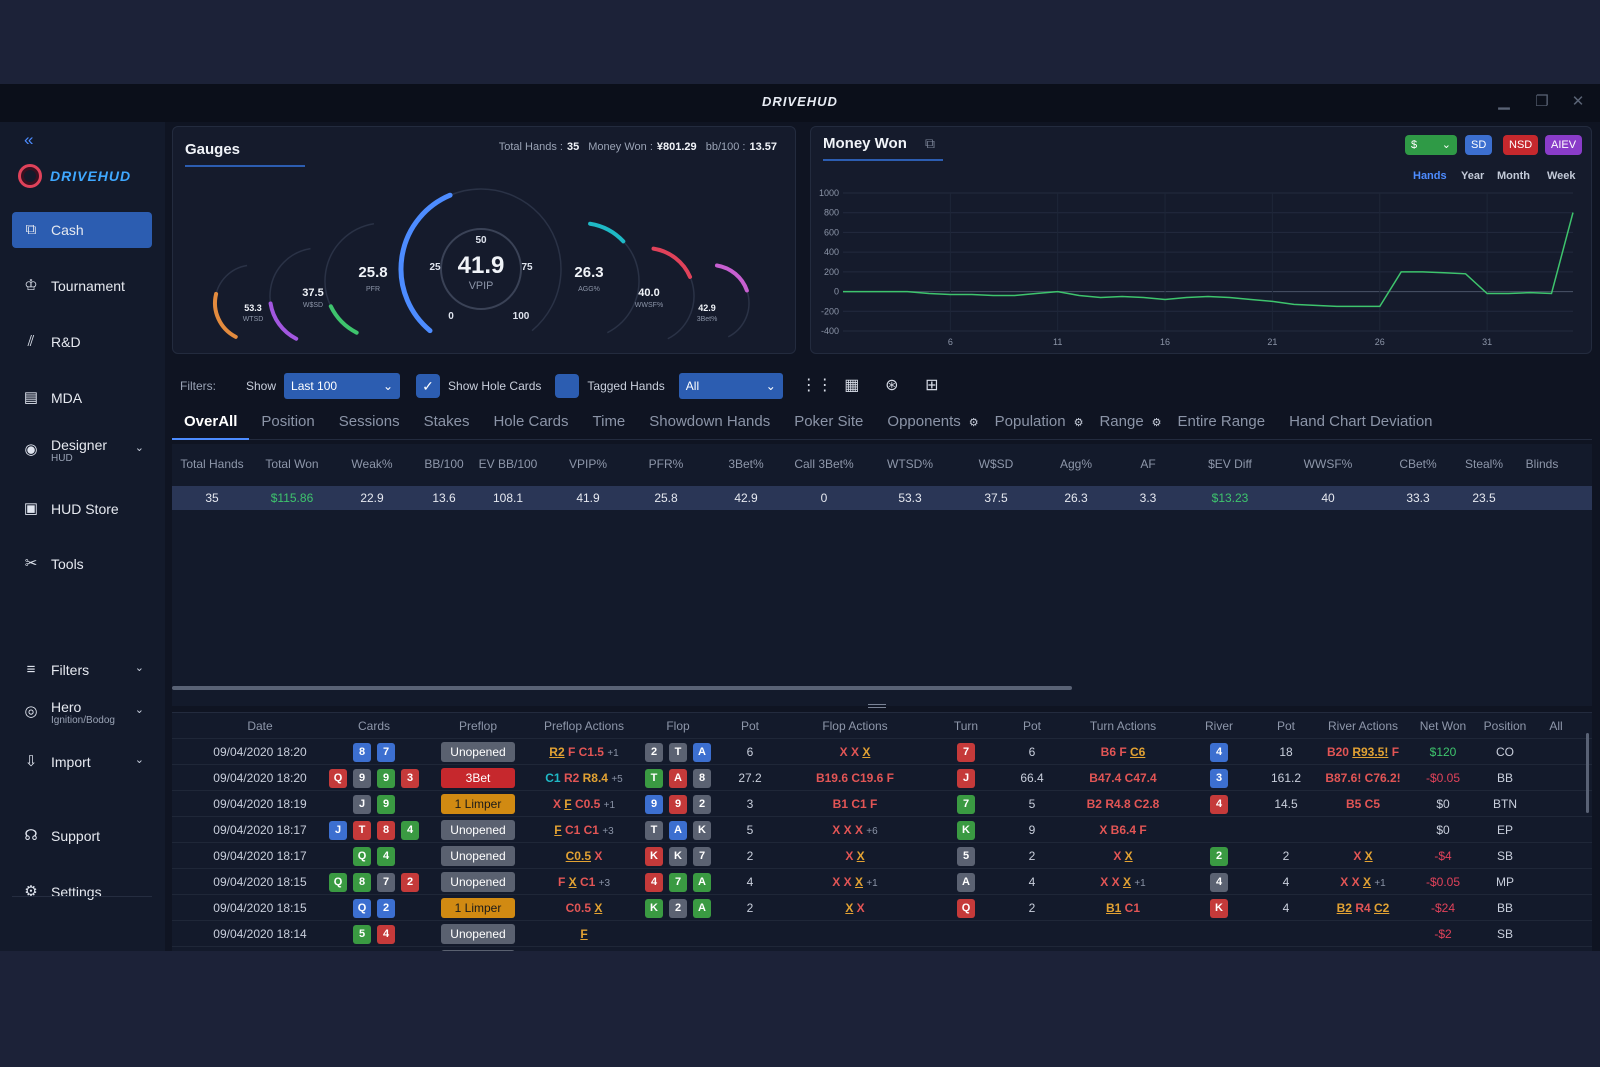 Image resolution: width=1600 pixels, height=1067 pixels. What do you see at coordinates (1361, 421) in the screenshot?
I see `tab-hand-chart-deviation: Hand Chart Deviation` at bounding box center [1361, 421].